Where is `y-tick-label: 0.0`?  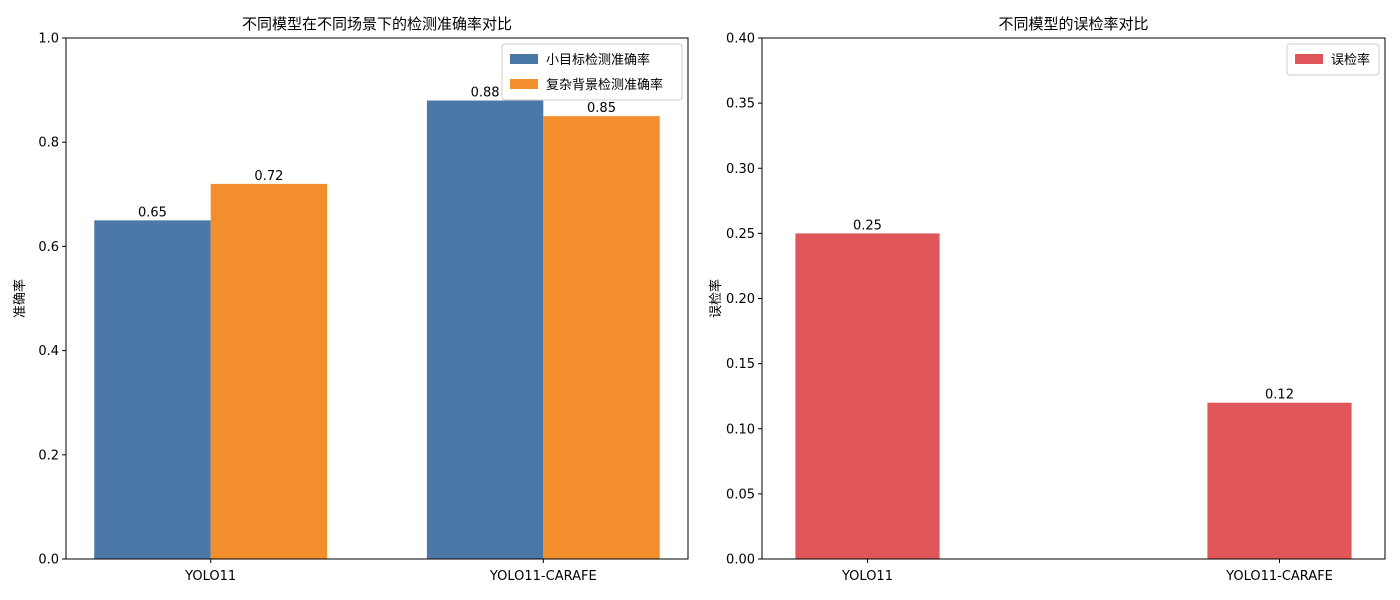 y-tick-label: 0.0 is located at coordinates (48, 560).